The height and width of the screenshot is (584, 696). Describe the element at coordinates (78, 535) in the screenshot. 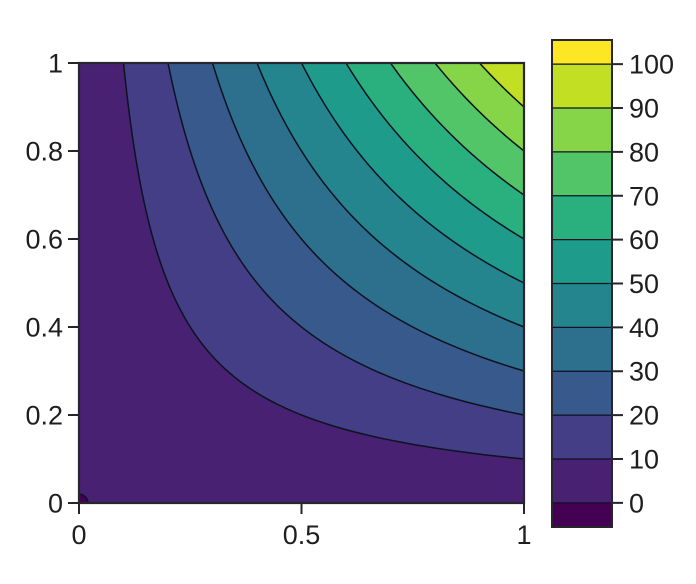

I see `x-tick-label: 0` at that location.